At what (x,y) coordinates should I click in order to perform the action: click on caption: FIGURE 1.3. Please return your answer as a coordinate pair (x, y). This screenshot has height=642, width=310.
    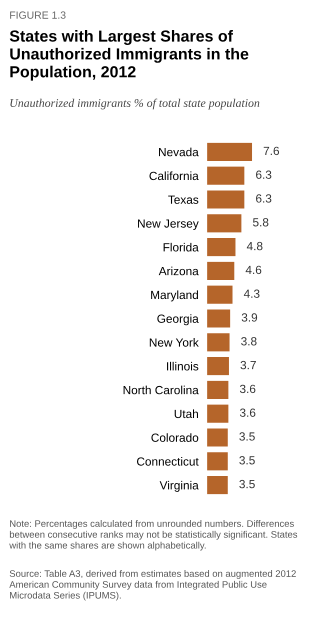
    Looking at the image, I should click on (38, 15).